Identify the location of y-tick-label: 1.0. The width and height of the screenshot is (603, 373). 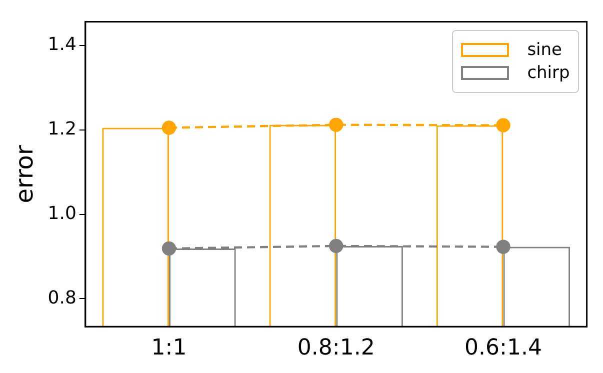
(62, 213).